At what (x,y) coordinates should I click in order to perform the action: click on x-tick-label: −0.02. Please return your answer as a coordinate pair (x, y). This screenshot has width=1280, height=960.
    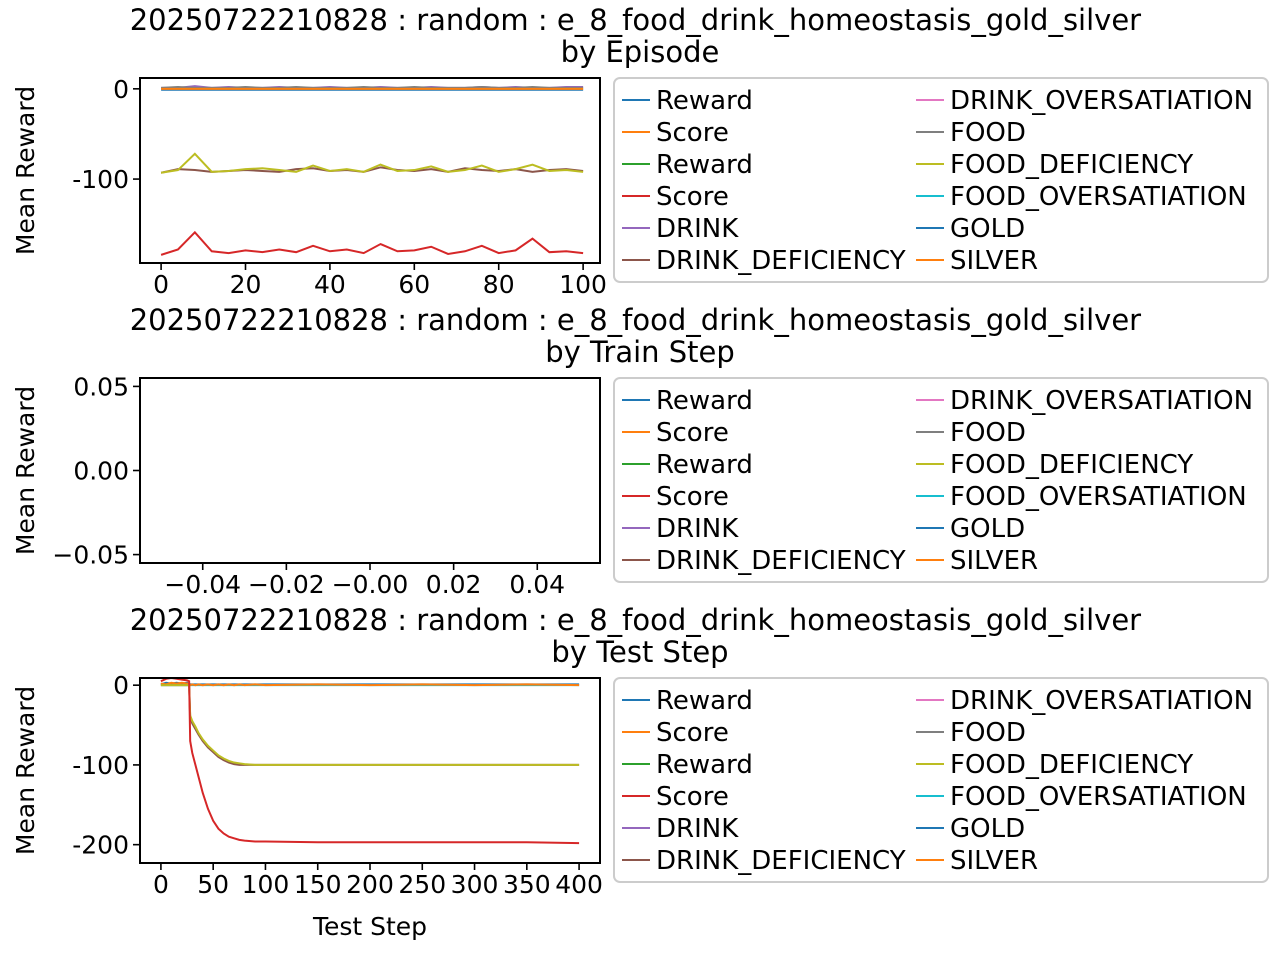
    Looking at the image, I should click on (286, 584).